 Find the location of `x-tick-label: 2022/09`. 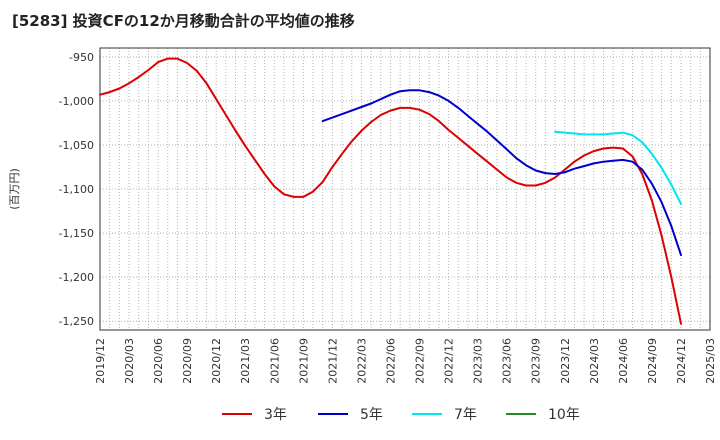

x-tick-label: 2022/09 is located at coordinates (420, 361).